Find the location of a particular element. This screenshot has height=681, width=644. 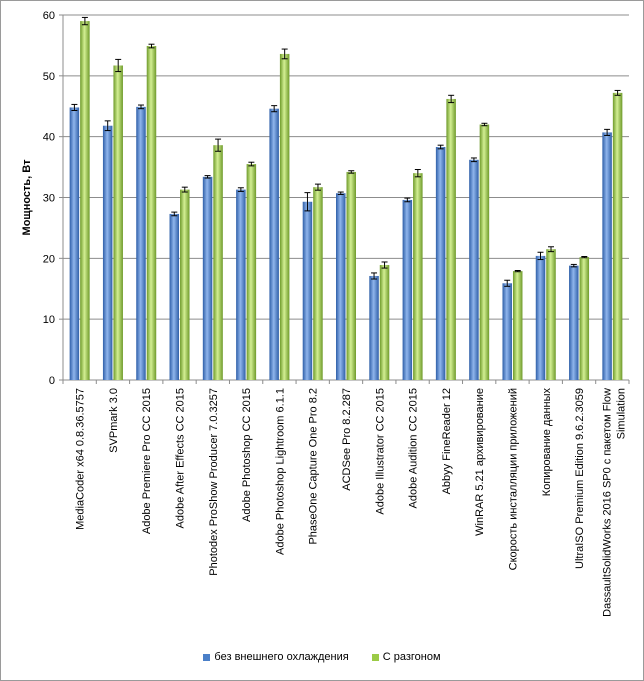

y-tick-label: 60 is located at coordinates (49, 16).